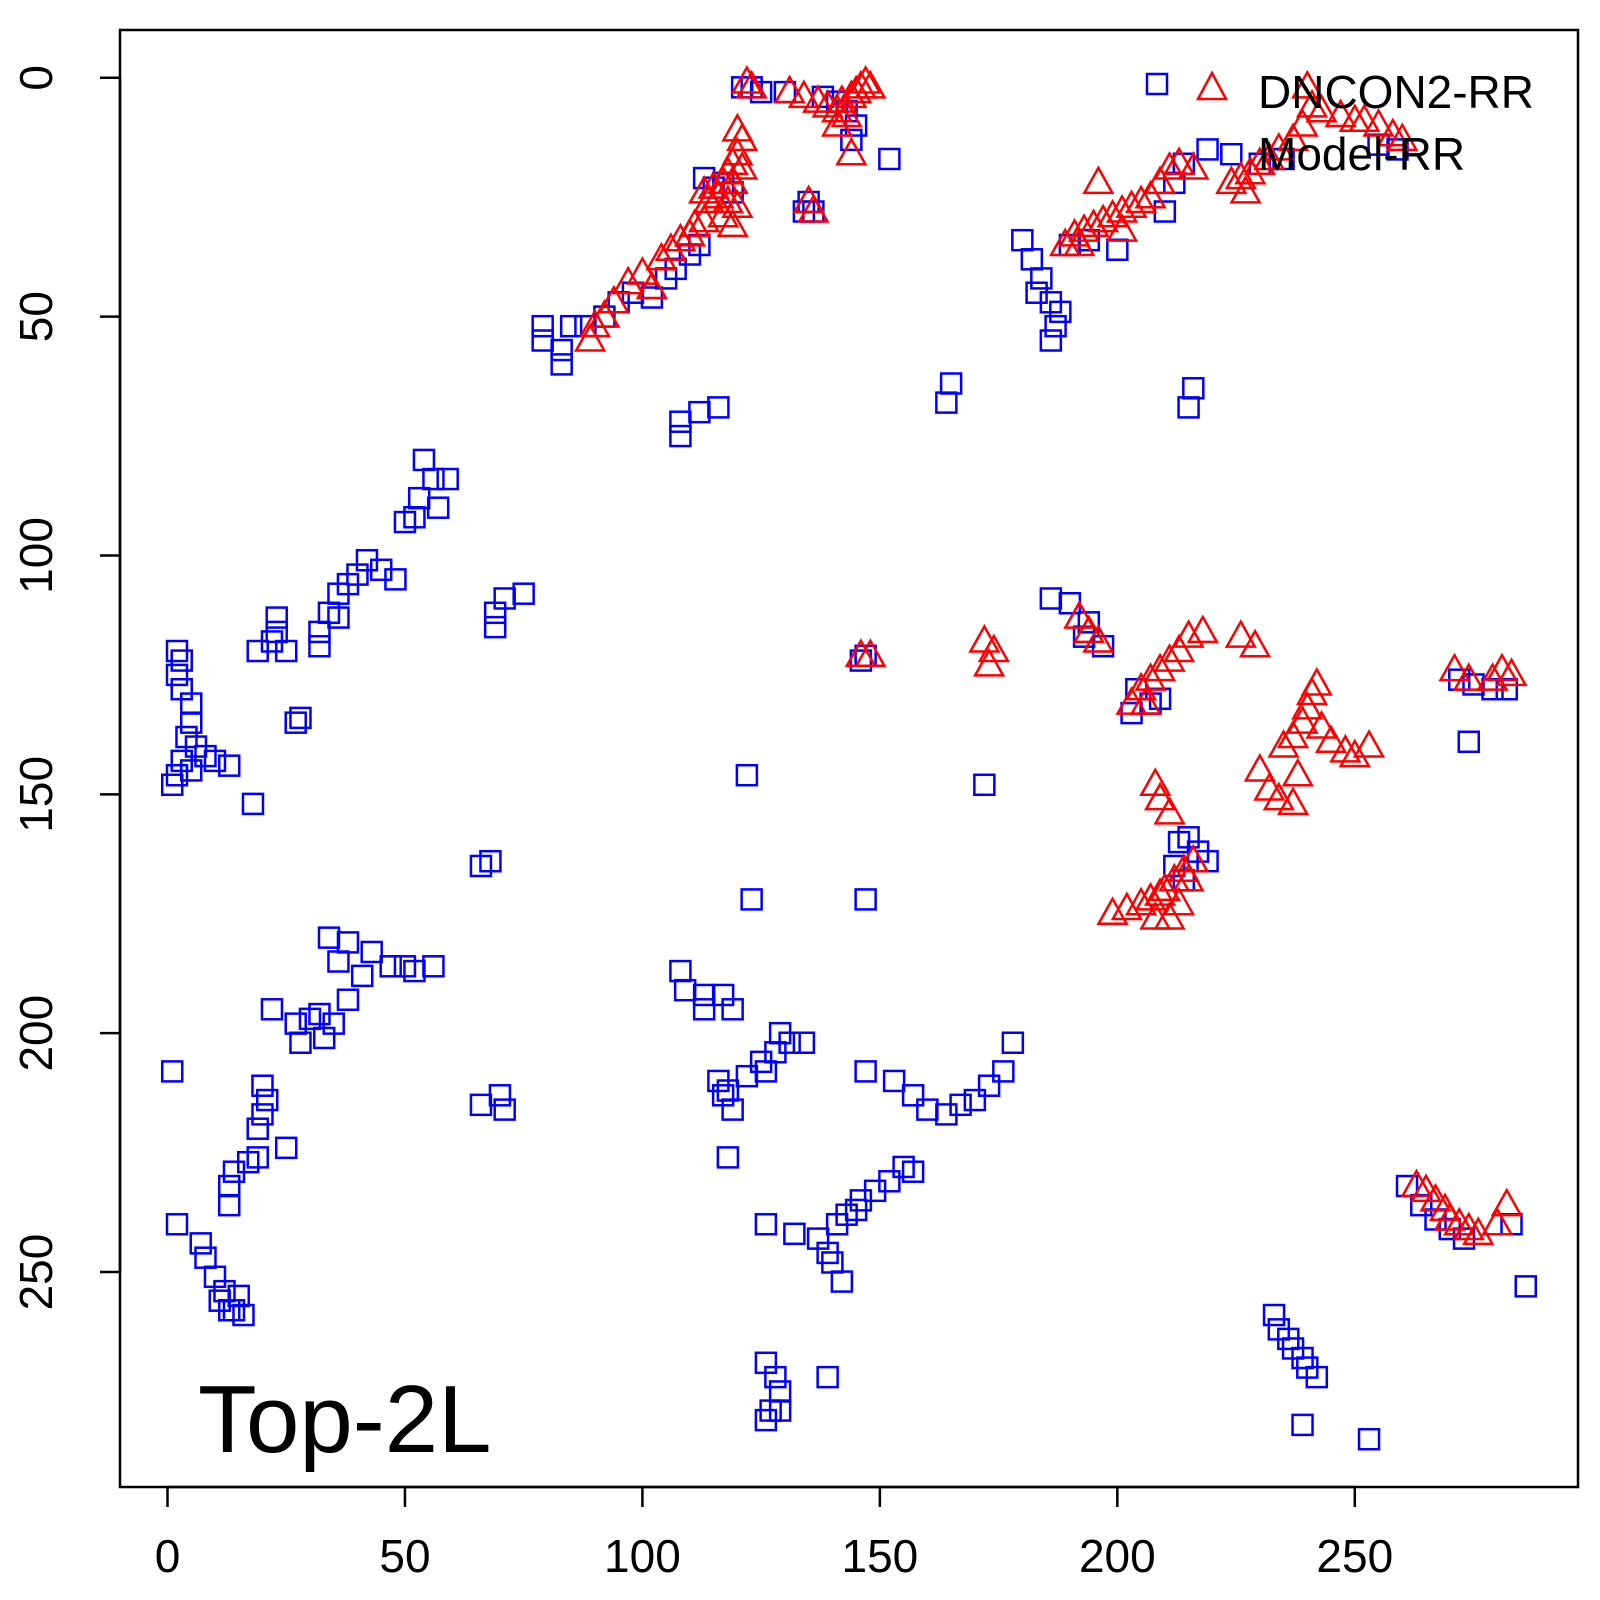 The width and height of the screenshot is (1600, 1600). Describe the element at coordinates (1117, 1556) in the screenshot. I see `x-tick-label-4: 200` at that location.